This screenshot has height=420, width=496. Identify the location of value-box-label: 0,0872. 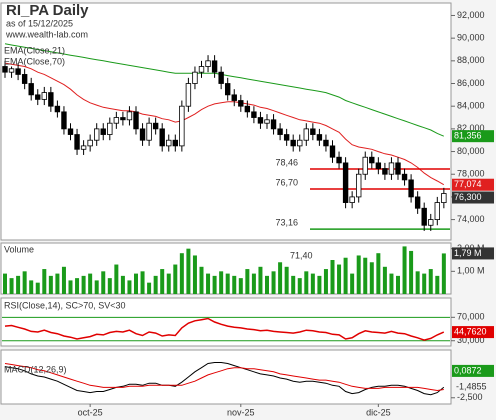
(468, 370).